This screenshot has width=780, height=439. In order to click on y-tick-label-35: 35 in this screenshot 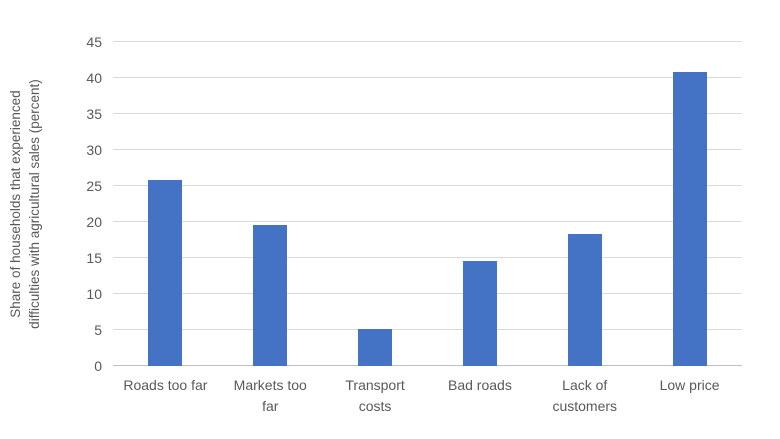, I will do `click(94, 114)`.